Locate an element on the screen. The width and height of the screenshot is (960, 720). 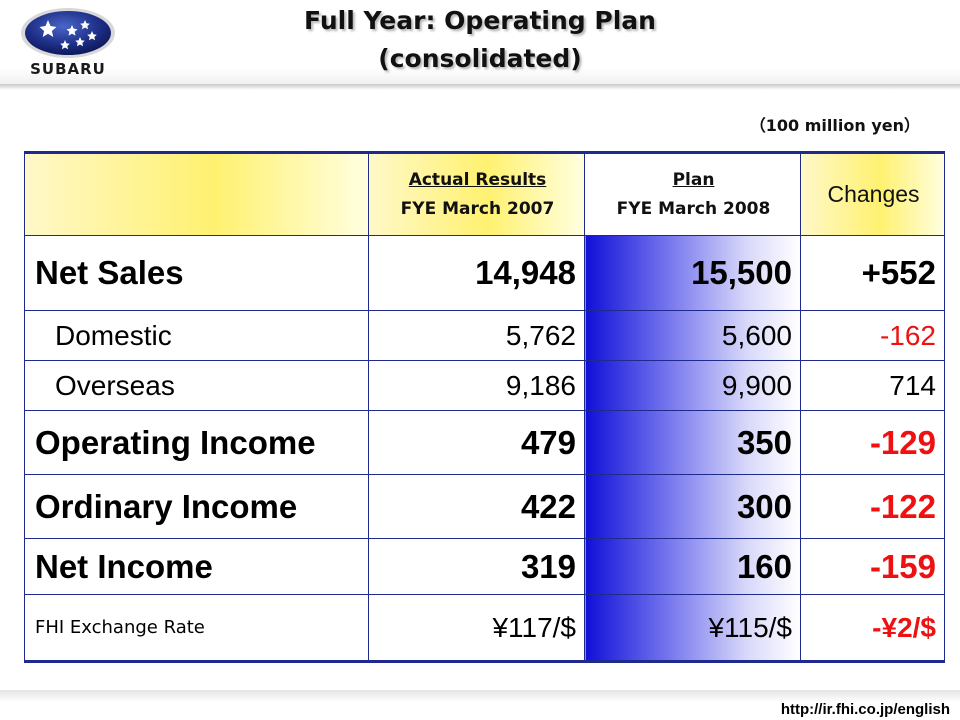
plan-value: 9,900 is located at coordinates (692, 385).